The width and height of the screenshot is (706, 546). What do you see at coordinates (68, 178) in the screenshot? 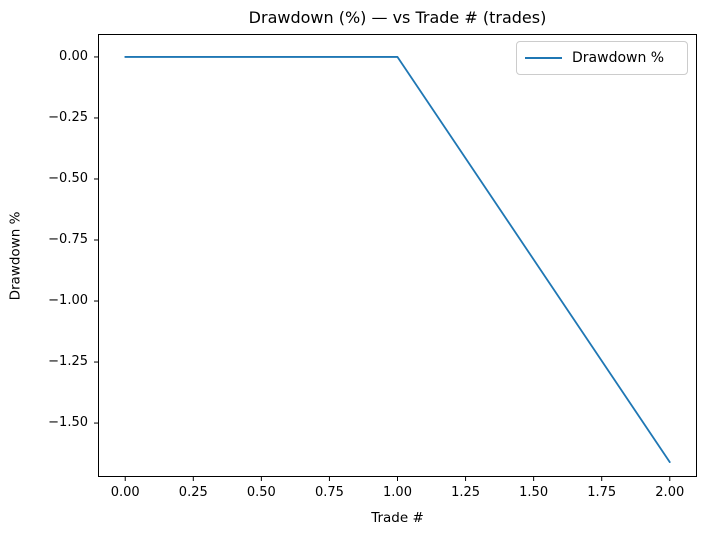
I see `y-tick-label: −0.50` at bounding box center [68, 178].